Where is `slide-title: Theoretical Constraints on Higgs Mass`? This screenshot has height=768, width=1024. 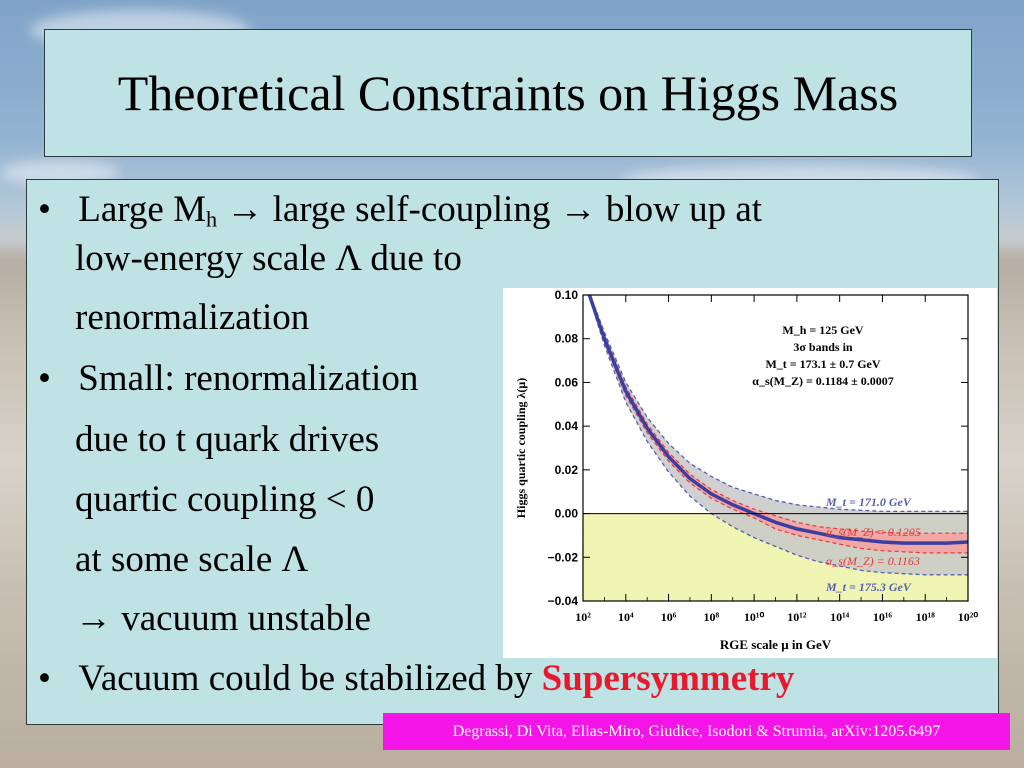 slide-title: Theoretical Constraints on Higgs Mass is located at coordinates (508, 93).